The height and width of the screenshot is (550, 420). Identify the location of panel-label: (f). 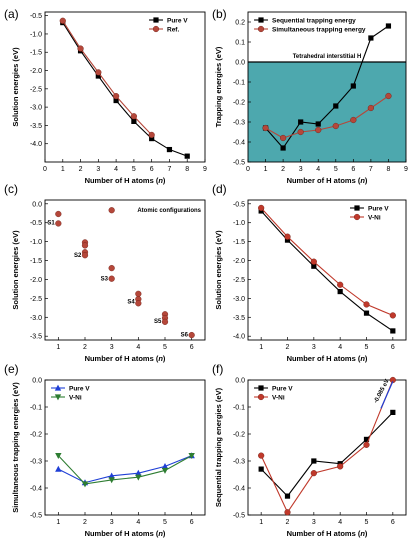
(217, 369).